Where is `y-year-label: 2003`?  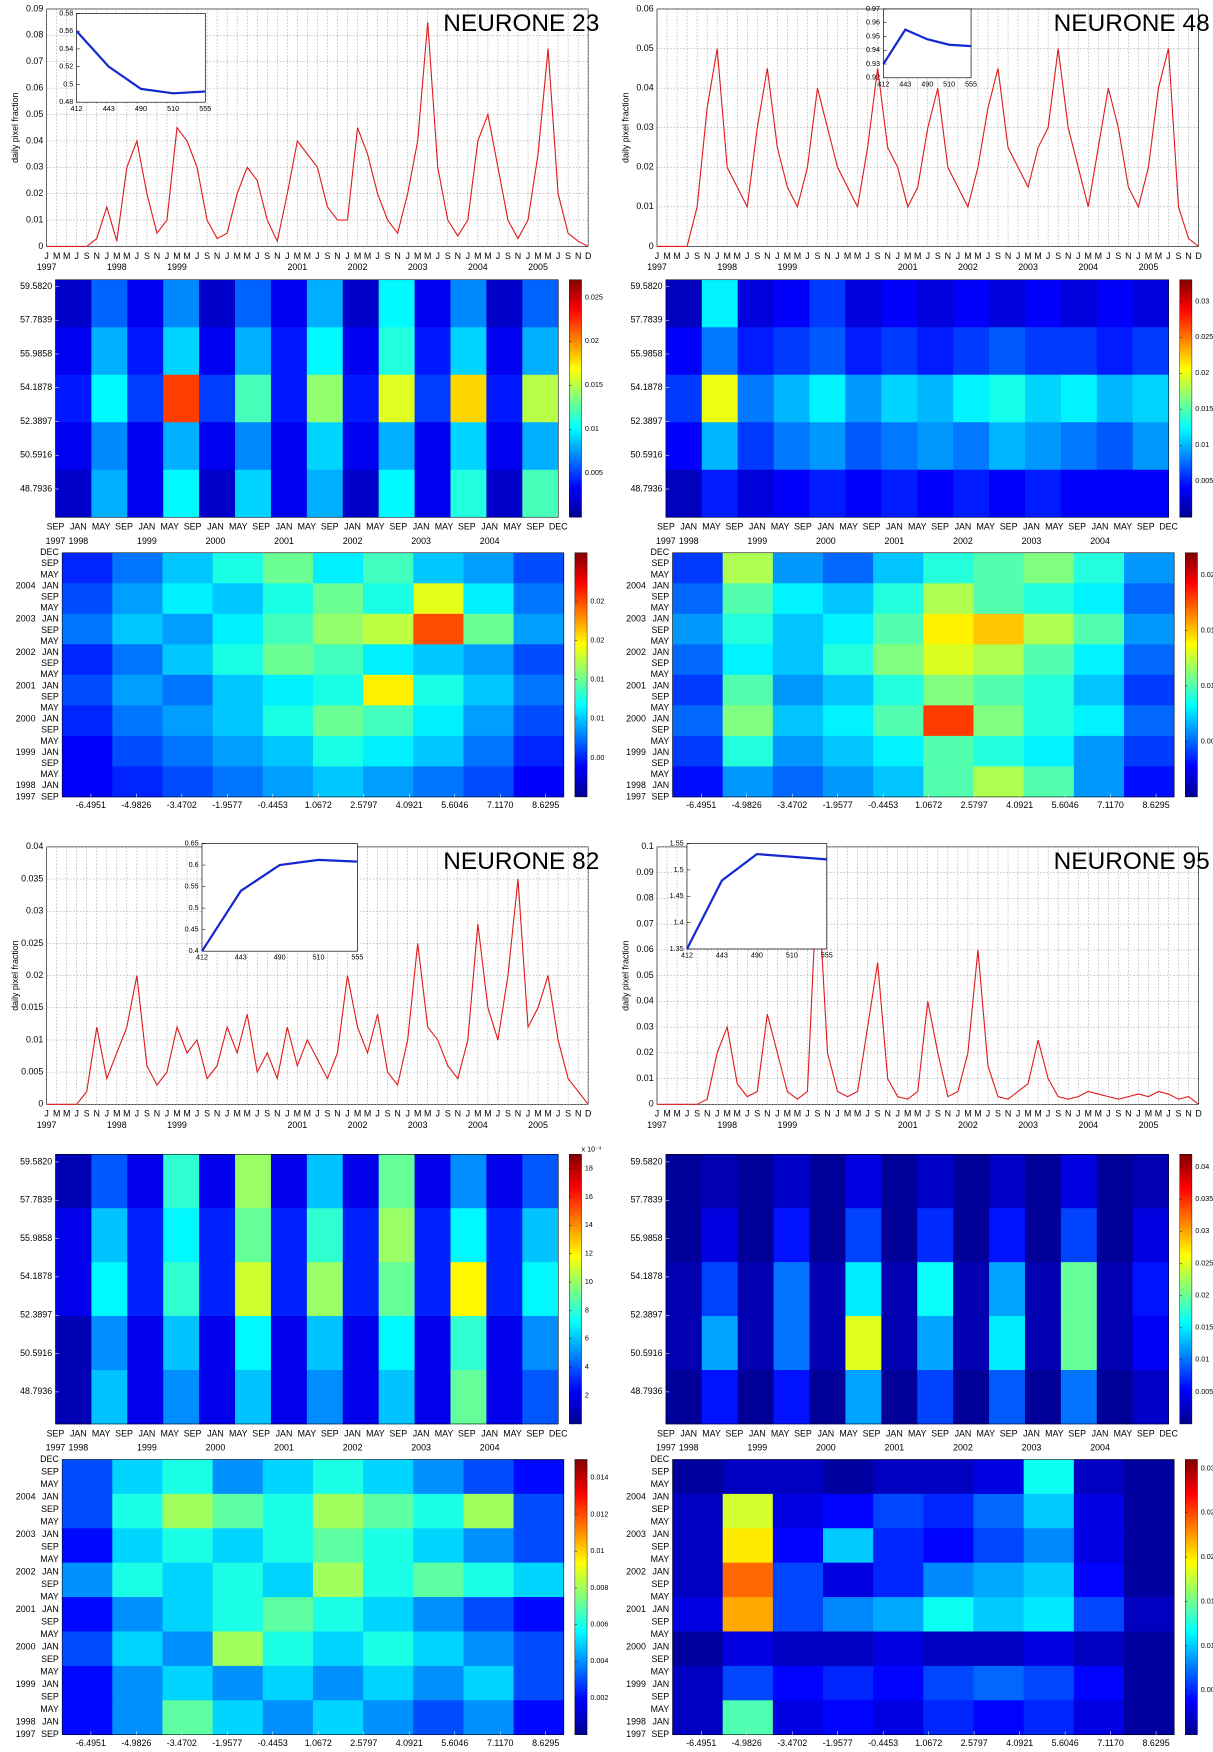
y-year-label: 2003 is located at coordinates (636, 1534).